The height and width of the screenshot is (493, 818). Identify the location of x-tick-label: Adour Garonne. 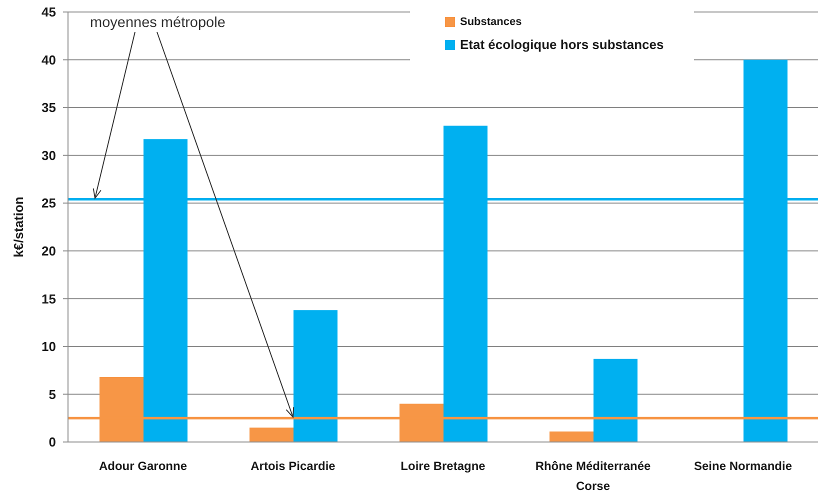
(143, 466).